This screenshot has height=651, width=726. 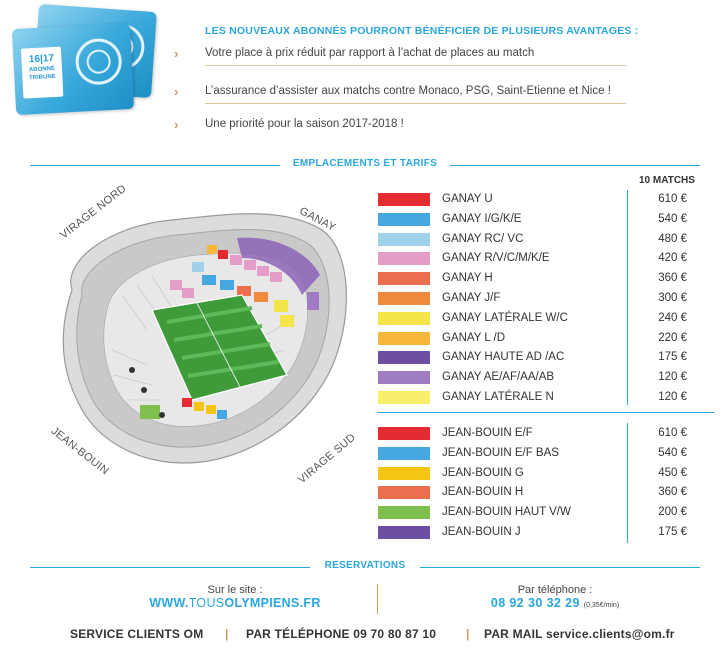 What do you see at coordinates (672, 512) in the screenshot?
I see `zone-price: 200 €` at bounding box center [672, 512].